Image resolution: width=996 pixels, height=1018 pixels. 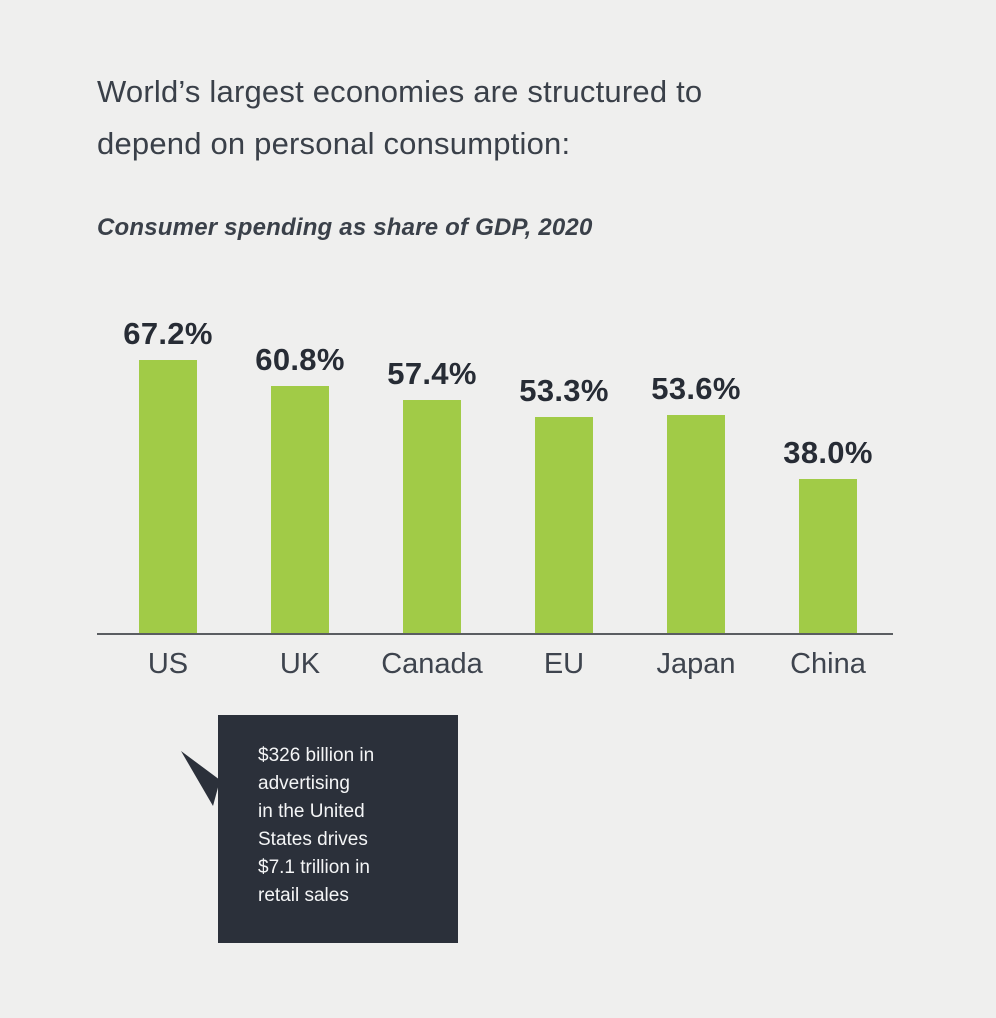 What do you see at coordinates (696, 388) in the screenshot?
I see `bar-value-label-japan: 53.6%` at bounding box center [696, 388].